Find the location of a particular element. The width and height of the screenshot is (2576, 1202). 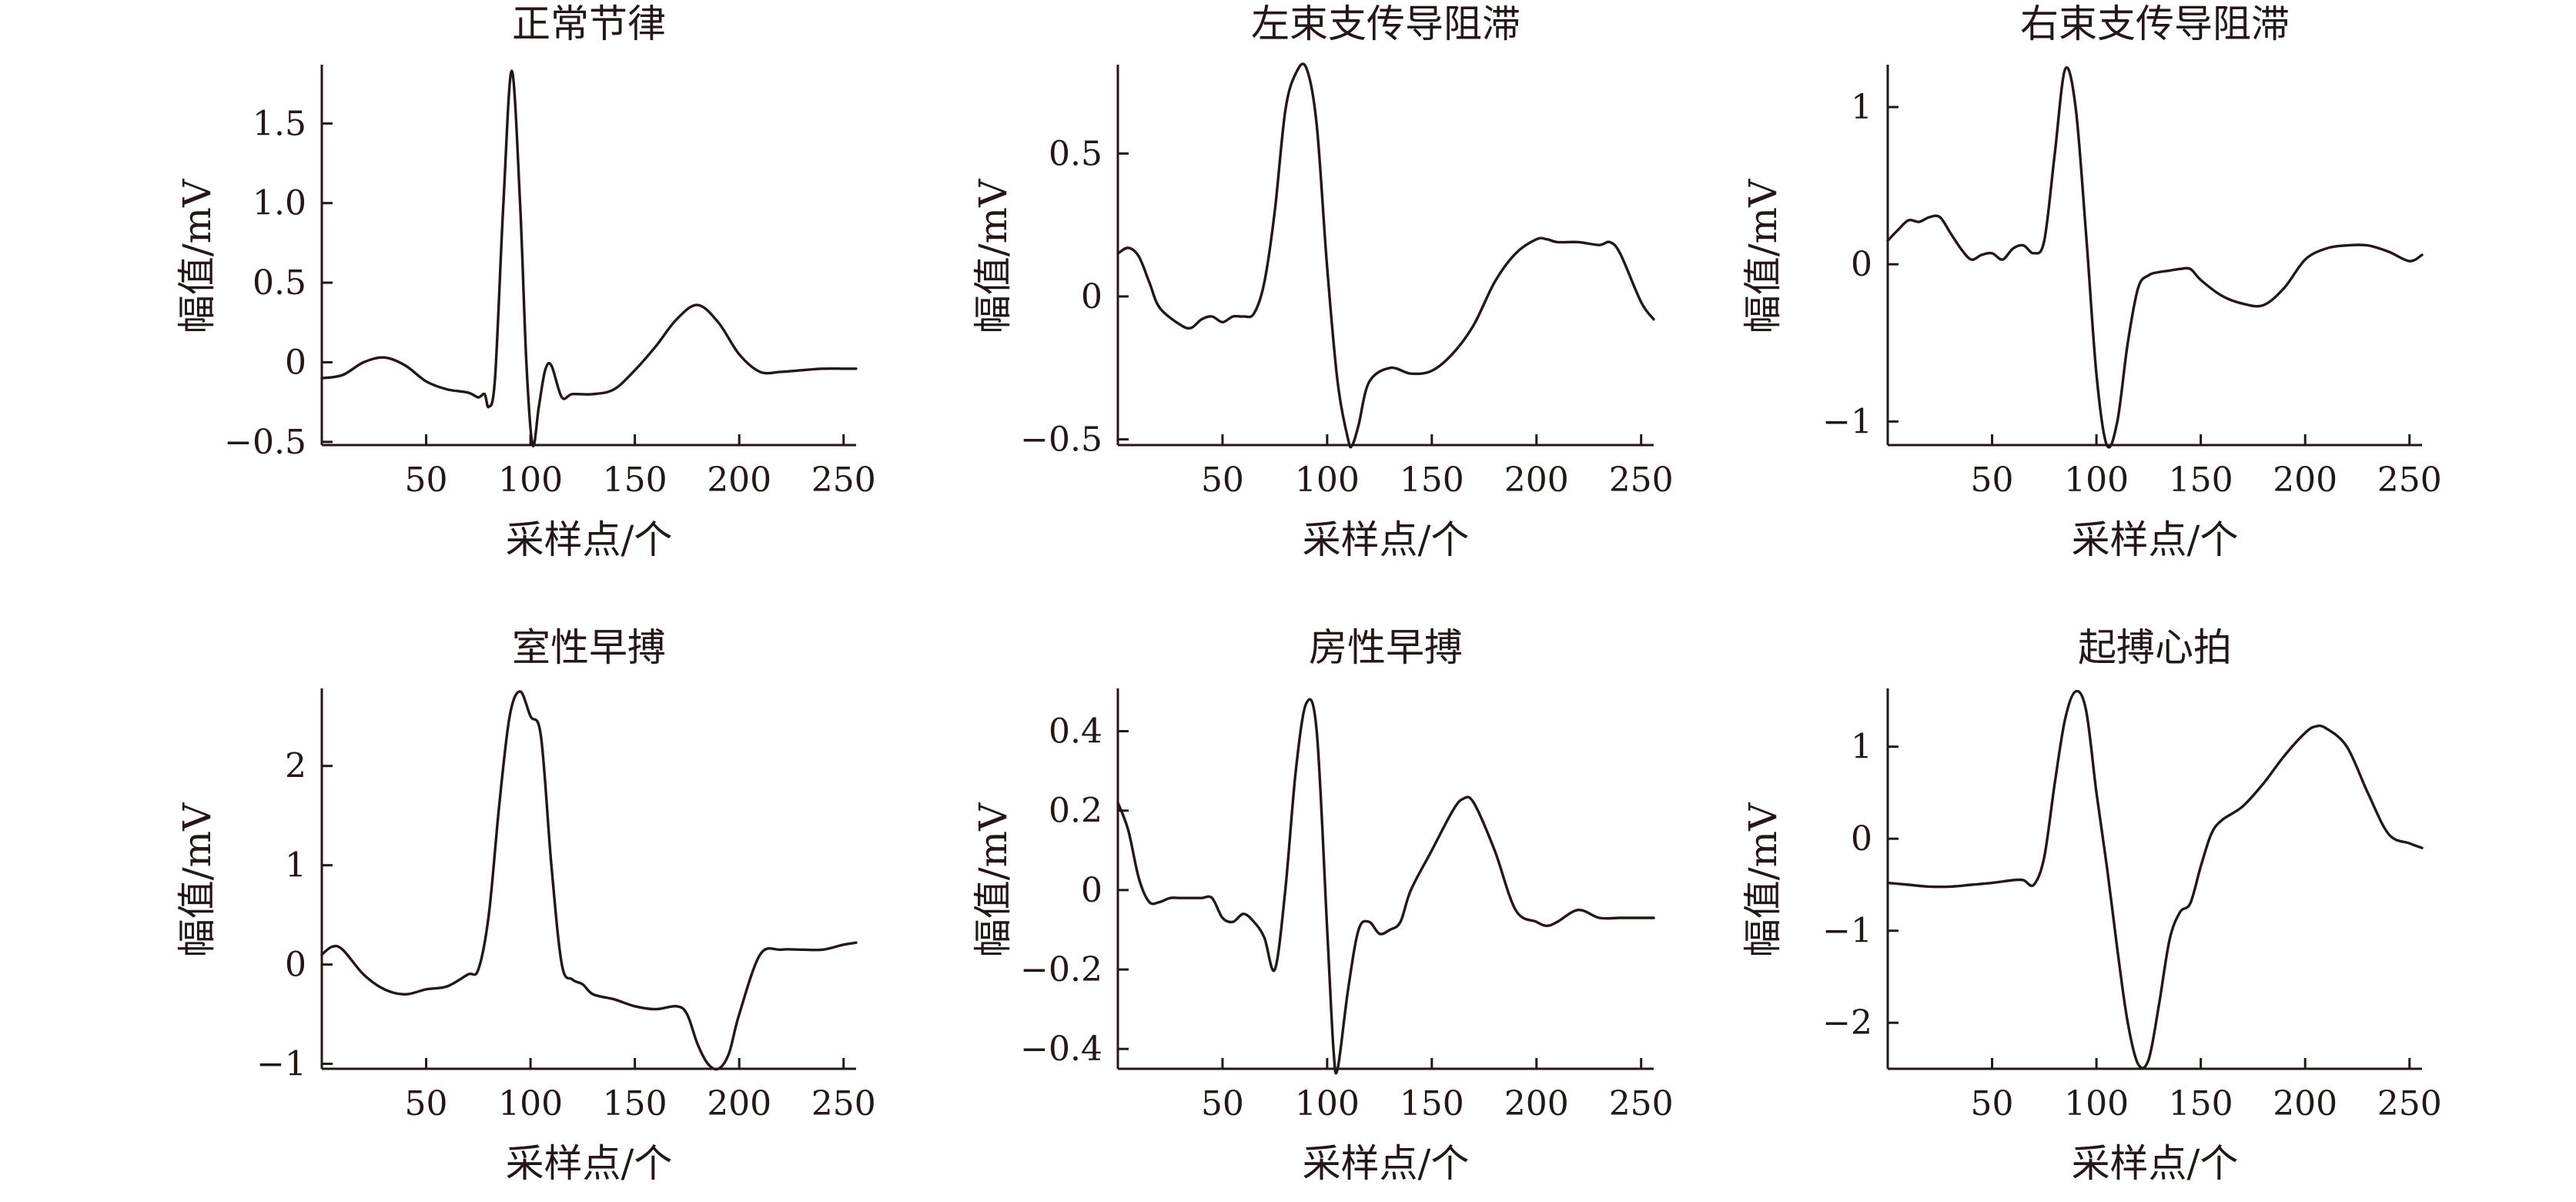

y-tick-label: 1.0 is located at coordinates (279, 203).